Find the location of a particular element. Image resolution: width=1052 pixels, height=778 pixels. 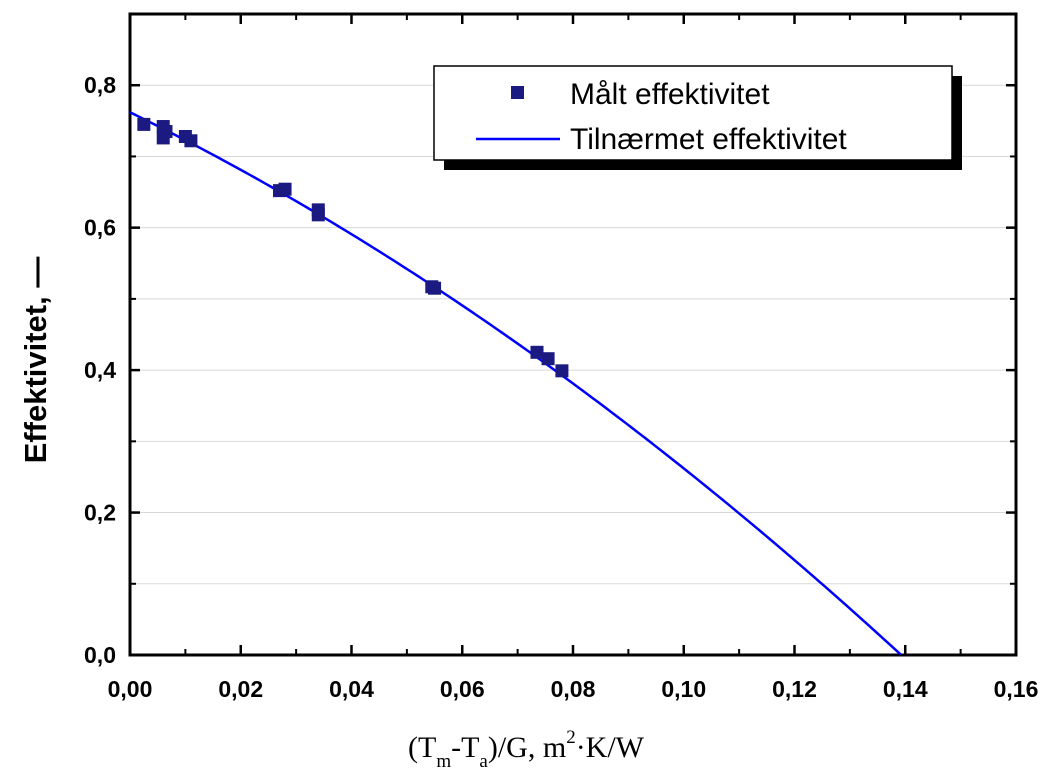

y-tick-label: 0,0 is located at coordinates (100, 655).